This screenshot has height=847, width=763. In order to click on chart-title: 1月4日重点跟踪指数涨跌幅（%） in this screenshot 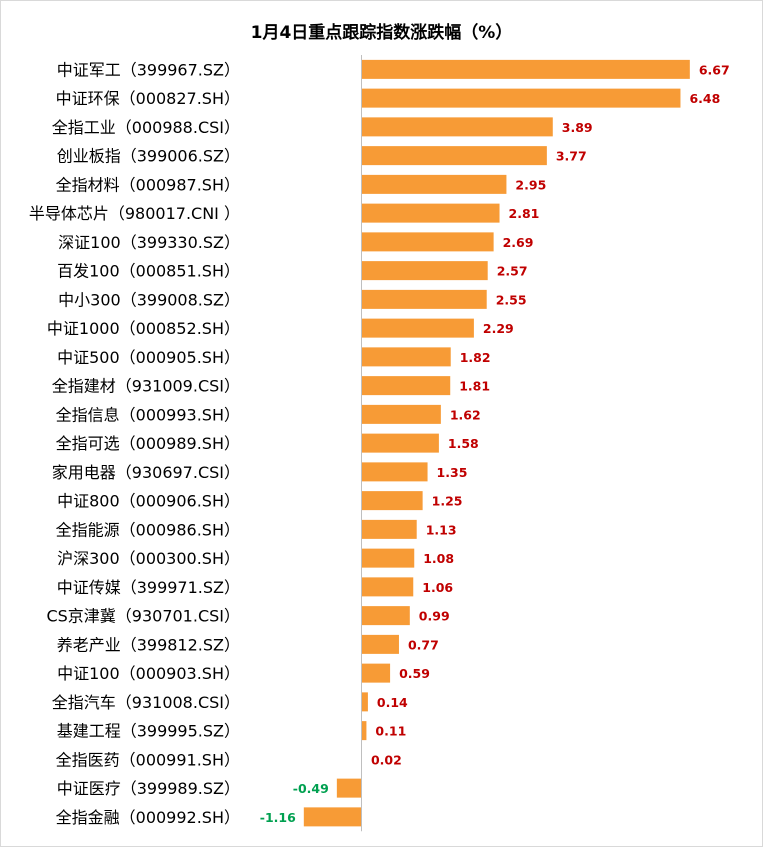, I will do `click(381, 33)`.